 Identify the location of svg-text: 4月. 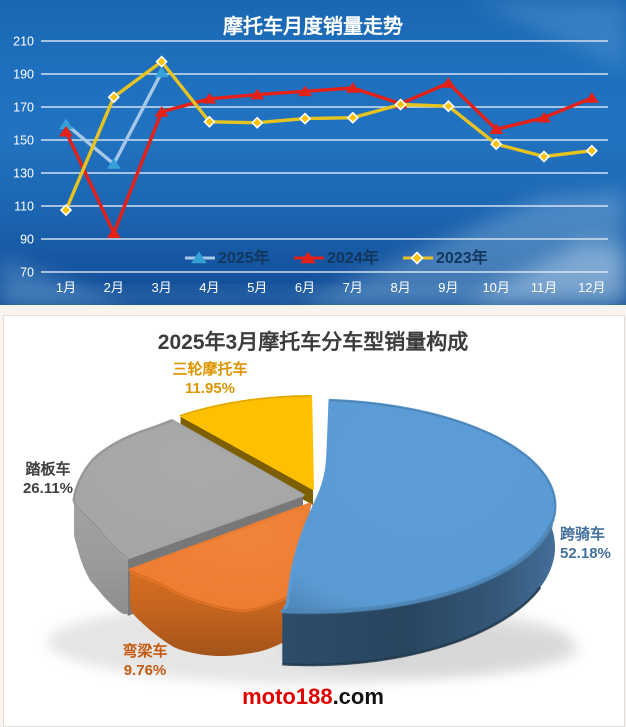
(209, 287).